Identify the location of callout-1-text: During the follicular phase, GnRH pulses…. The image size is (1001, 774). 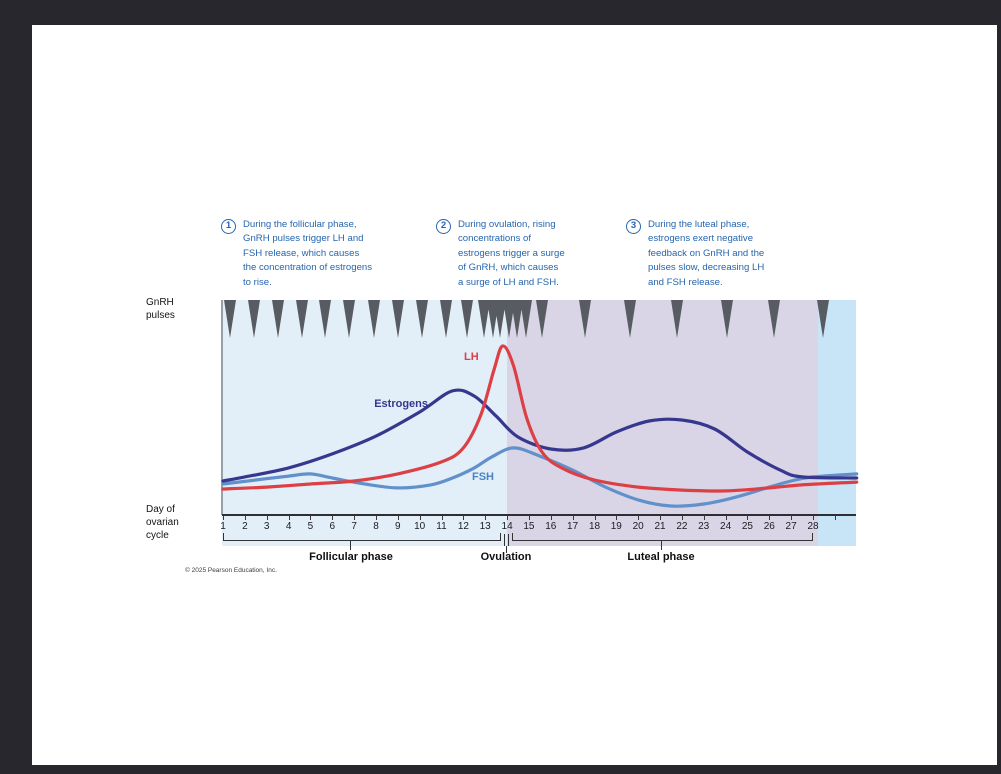
(308, 253).